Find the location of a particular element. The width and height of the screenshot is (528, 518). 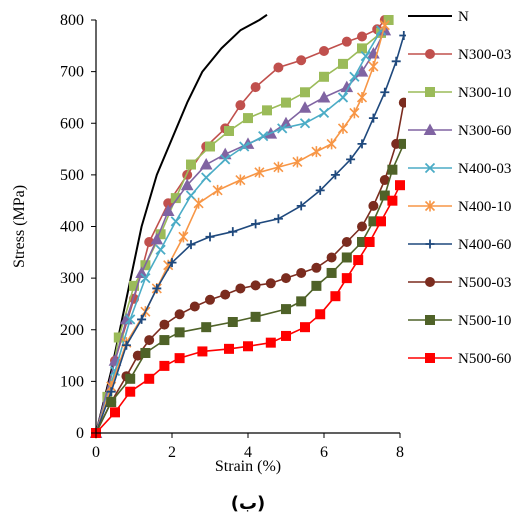

legend-label: N300-60 is located at coordinates (484, 131).